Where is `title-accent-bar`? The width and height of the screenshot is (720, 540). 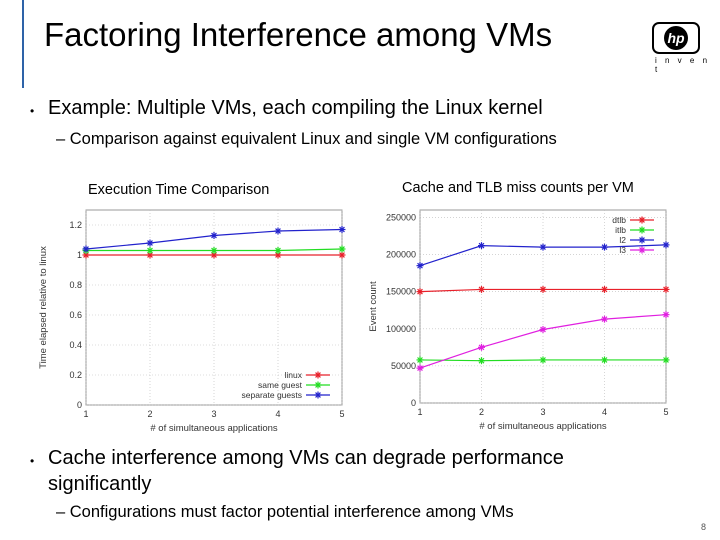
title-accent-bar is located at coordinates (23, 44).